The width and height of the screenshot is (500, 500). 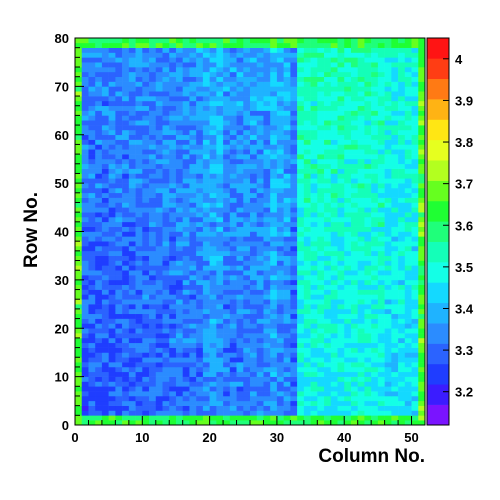 What do you see at coordinates (438, 150) in the screenshot?
I see `colorbar-segment` at bounding box center [438, 150].